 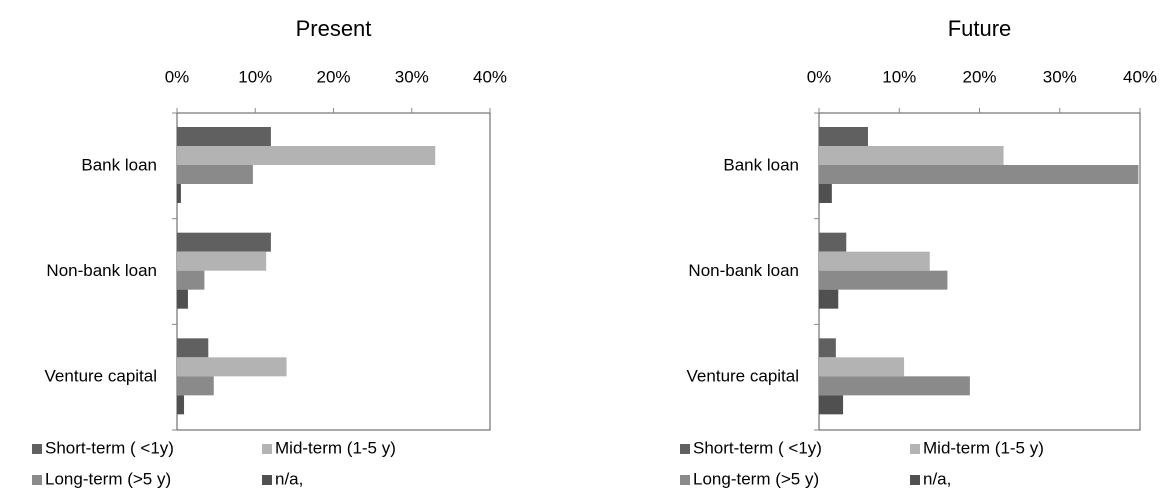 What do you see at coordinates (980, 28) in the screenshot?
I see `chart-title: Future` at bounding box center [980, 28].